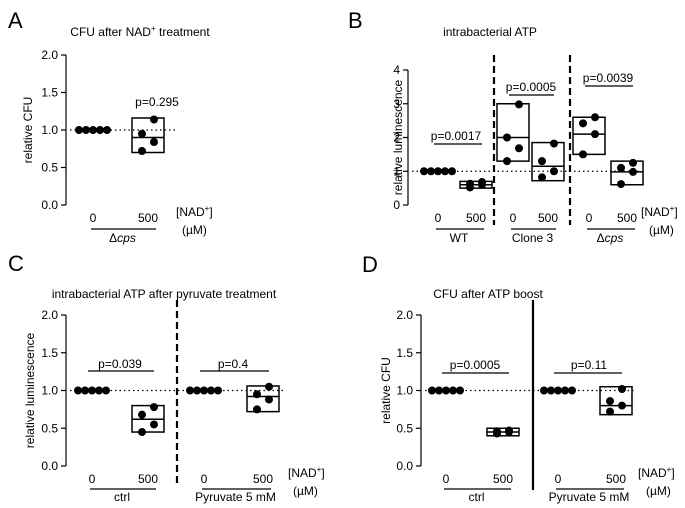 The width and height of the screenshot is (685, 508). Describe the element at coordinates (656, 472) in the screenshot. I see `panel-d-treatment-label: [NAD+]` at that location.